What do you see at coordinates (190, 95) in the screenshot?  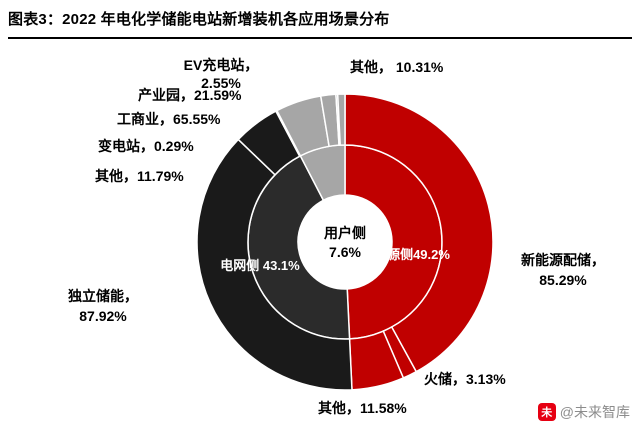 I see `label-industry-park: 产业园，21.59%` at bounding box center [190, 95].